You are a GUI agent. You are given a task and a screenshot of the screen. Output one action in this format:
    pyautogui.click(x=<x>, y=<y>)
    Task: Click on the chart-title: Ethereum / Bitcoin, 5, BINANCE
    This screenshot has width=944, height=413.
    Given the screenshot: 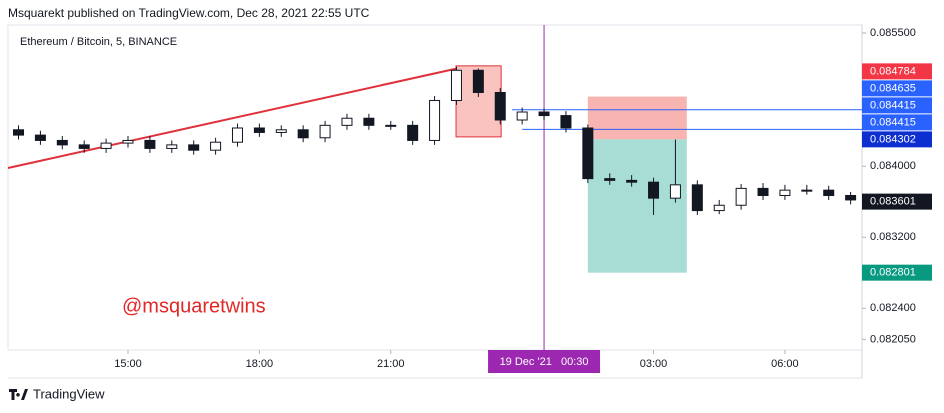 What is the action you would take?
    pyautogui.click(x=98, y=42)
    